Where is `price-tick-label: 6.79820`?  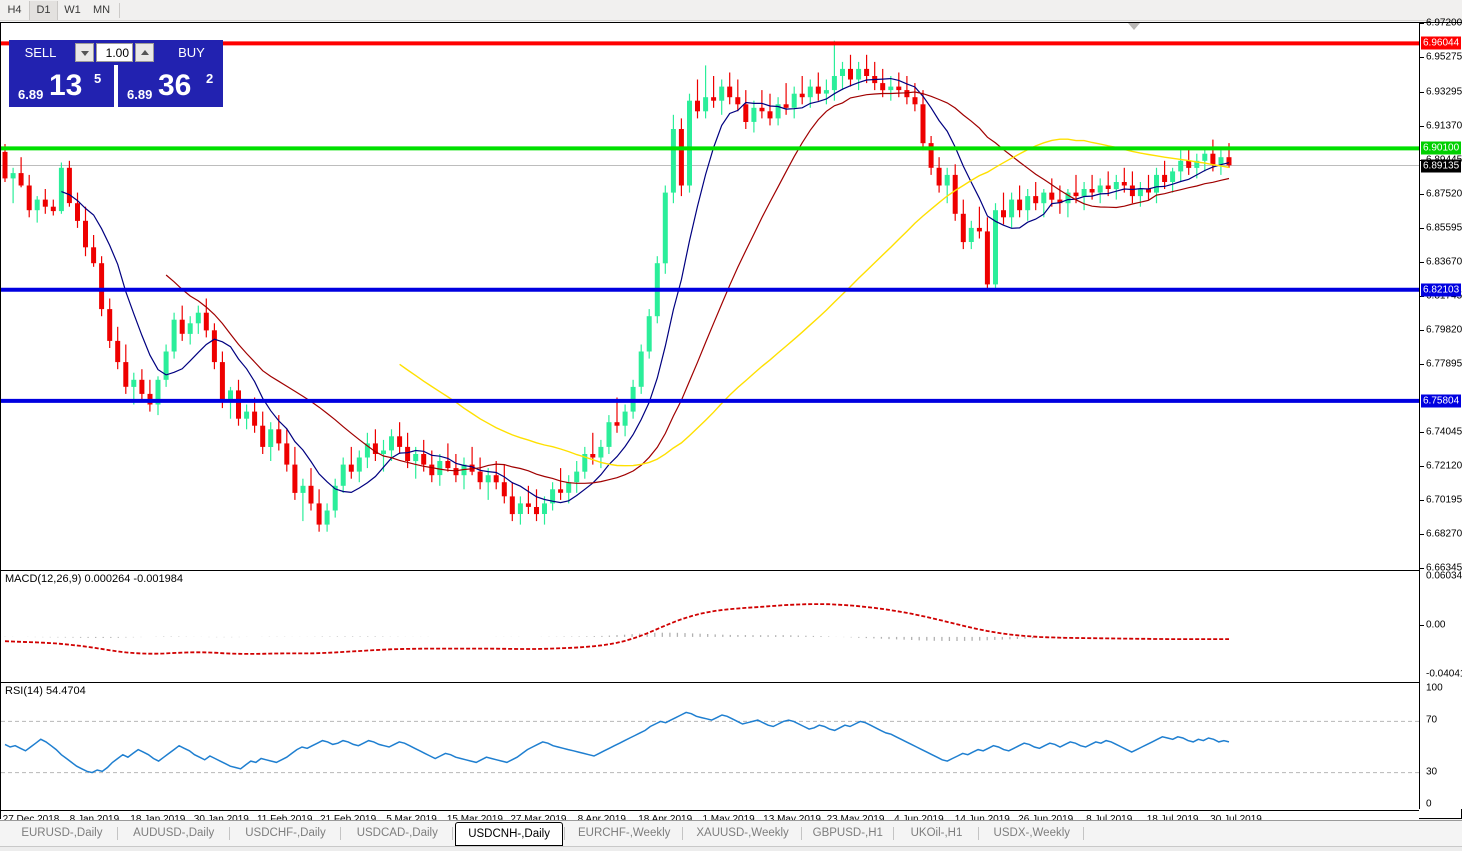 price-tick-label: 6.79820 is located at coordinates (1444, 330).